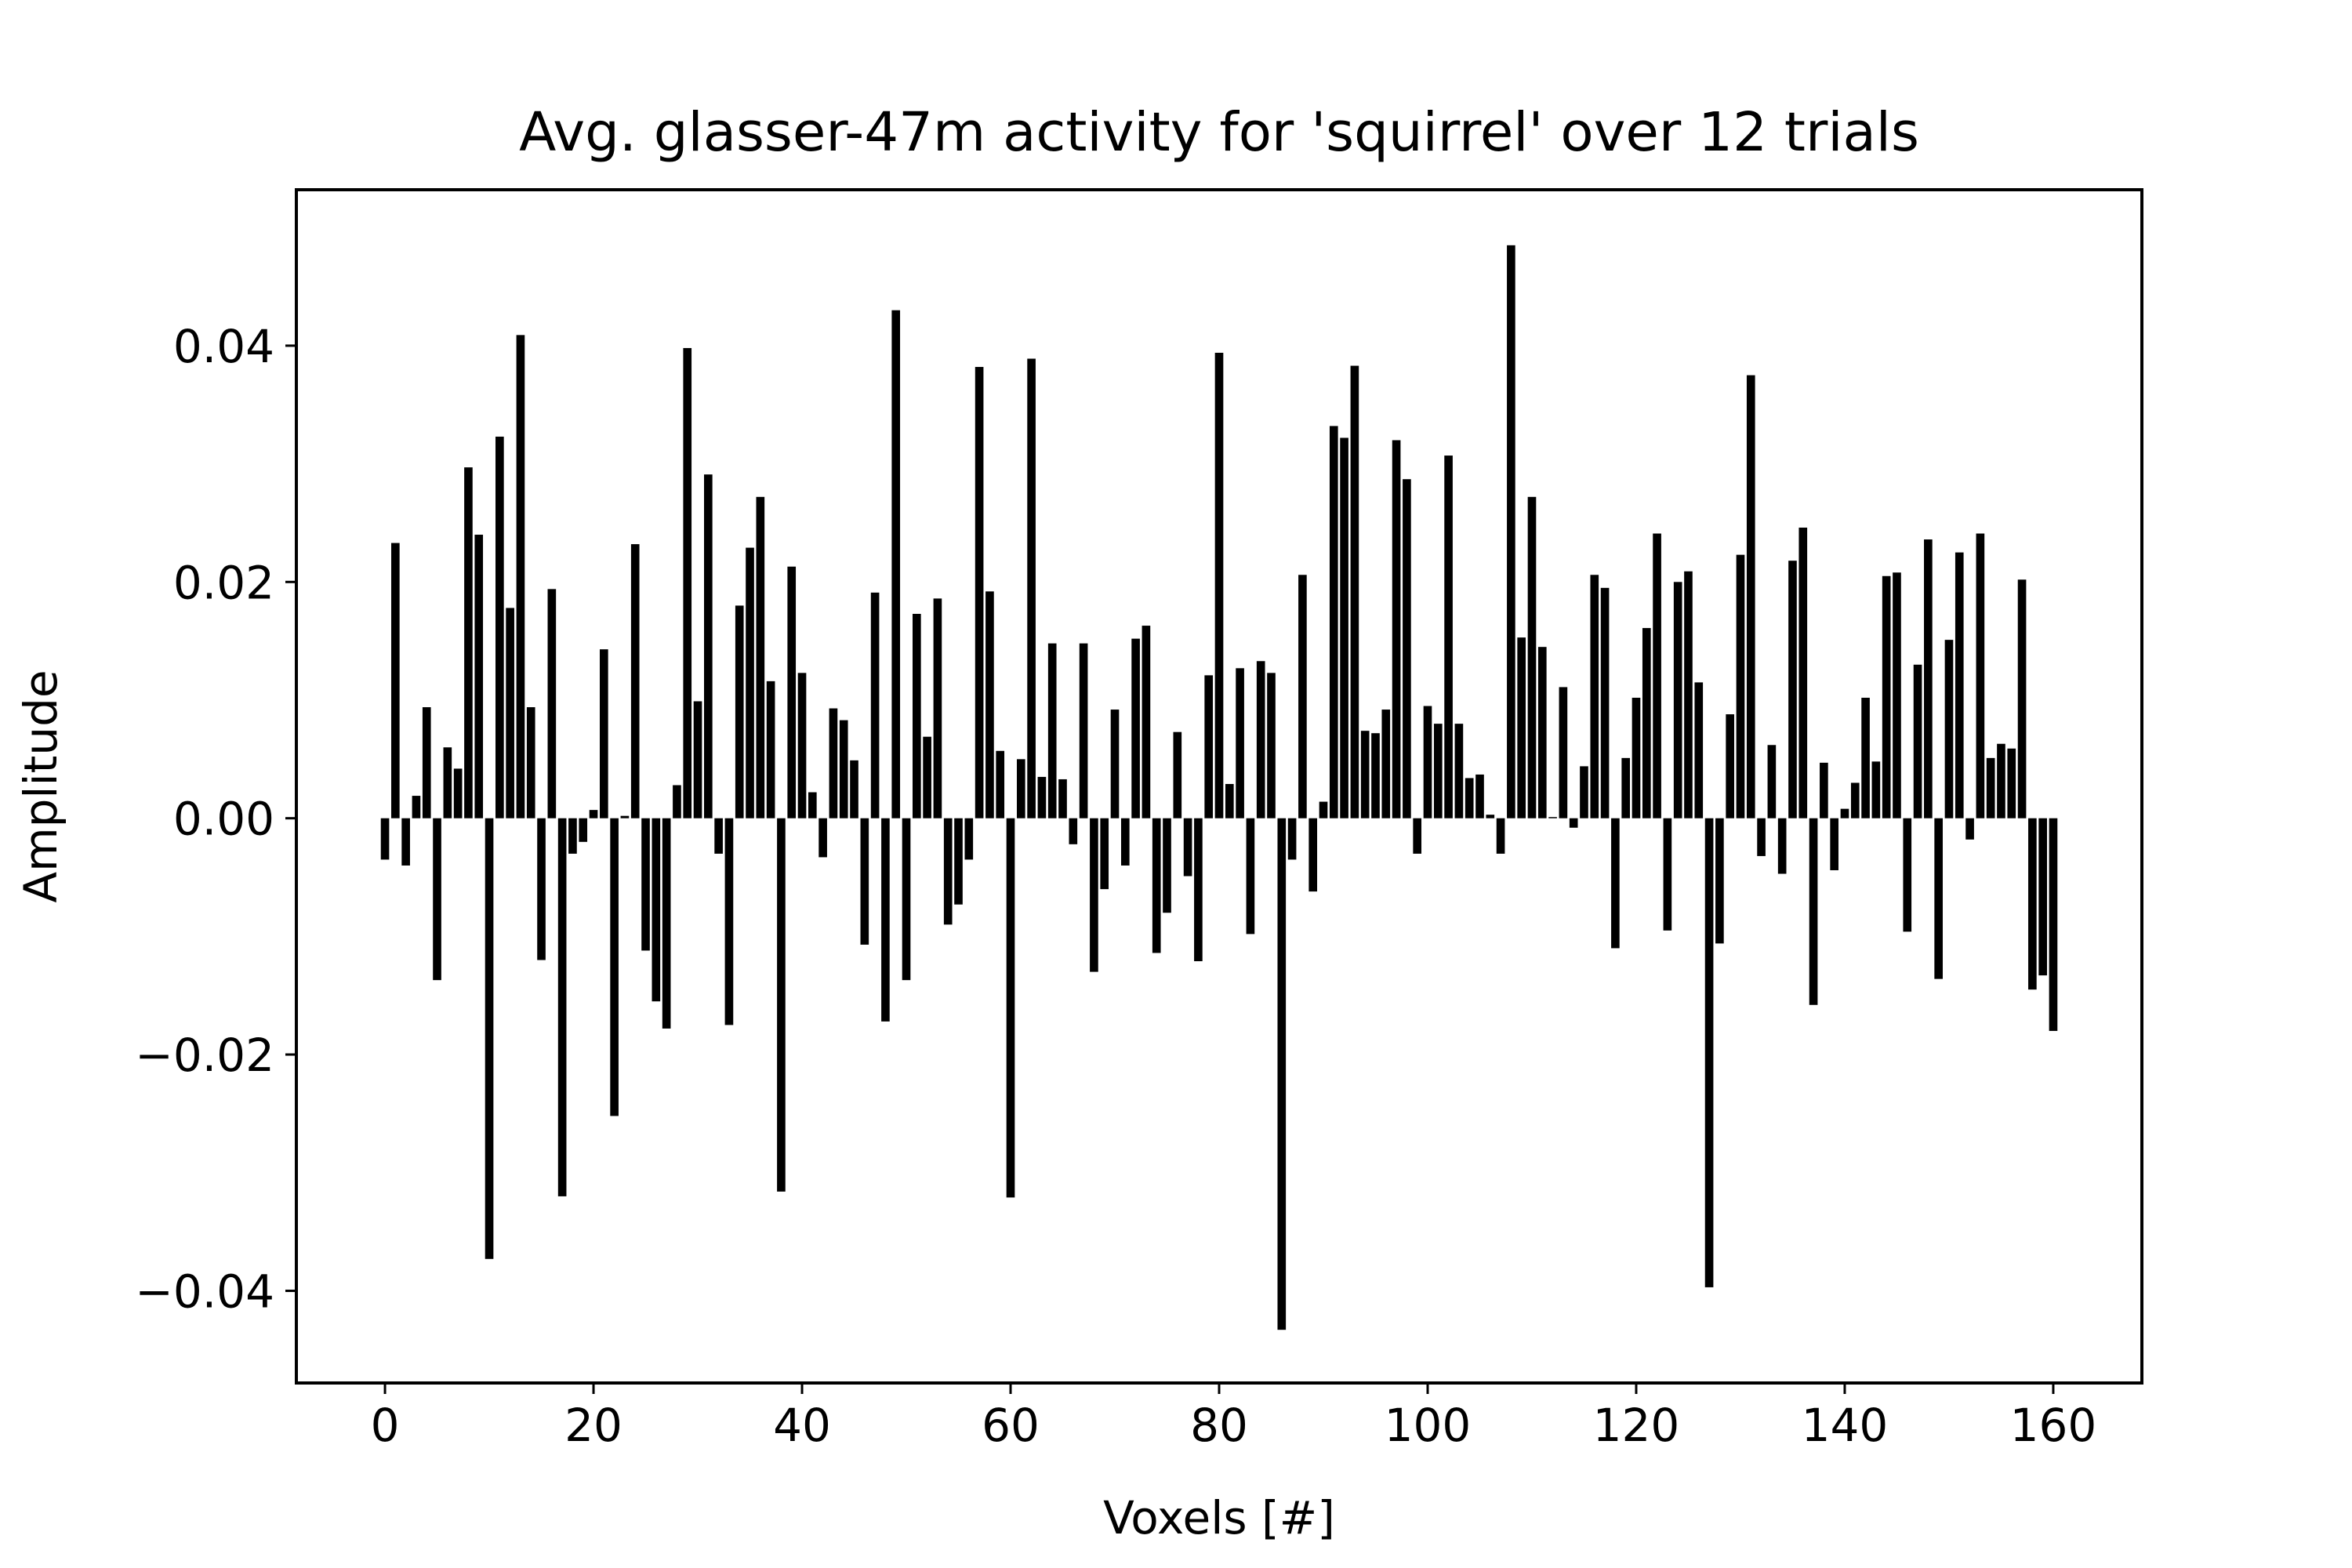 This screenshot has width=2352, height=1568. What do you see at coordinates (223, 582) in the screenshot?
I see `y-tick-label: 0.02` at bounding box center [223, 582].